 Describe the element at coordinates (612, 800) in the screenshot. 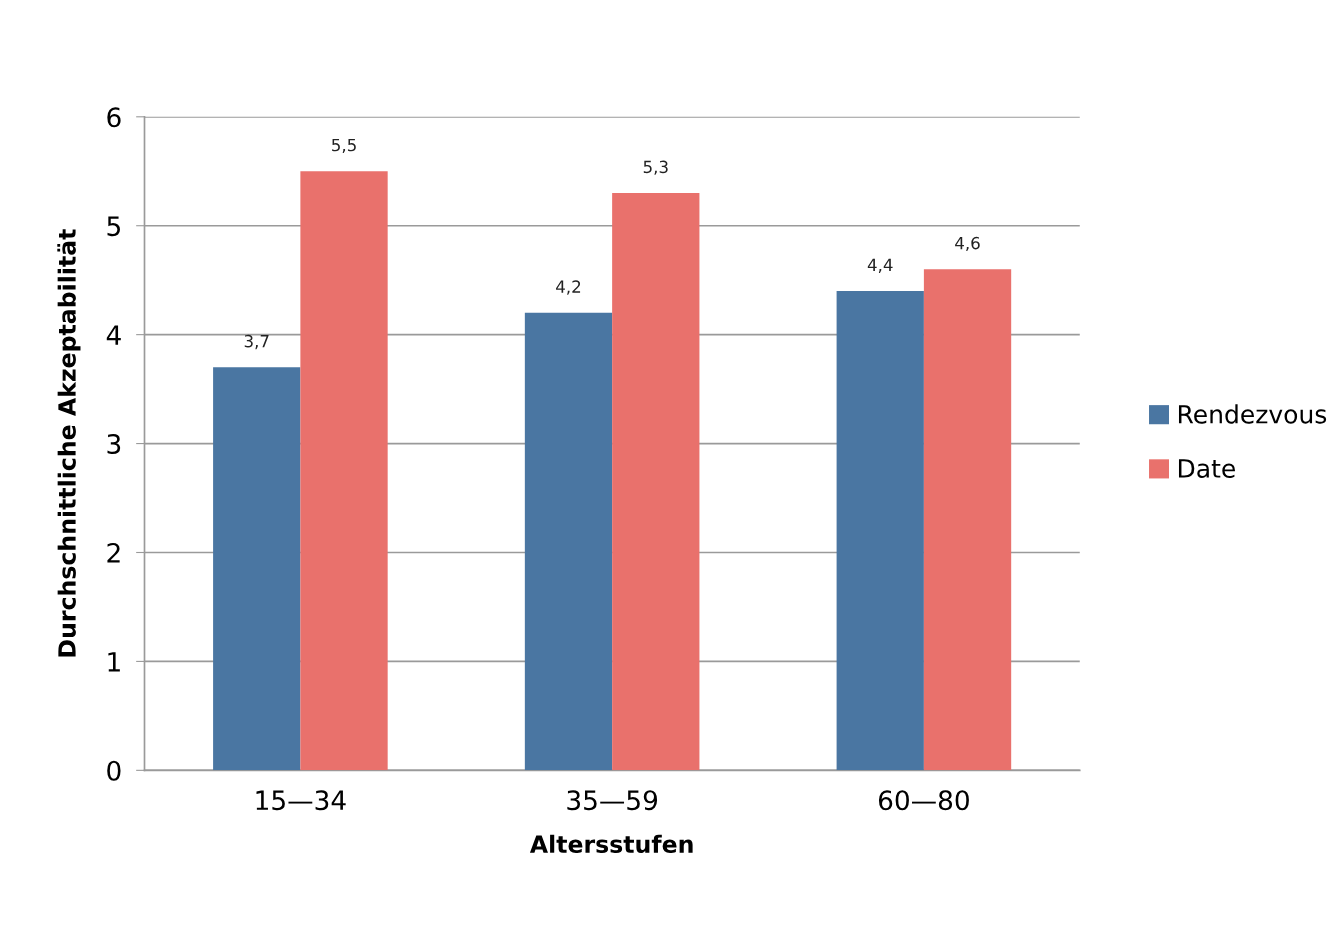

I see `x-tick-label: 35—59` at that location.